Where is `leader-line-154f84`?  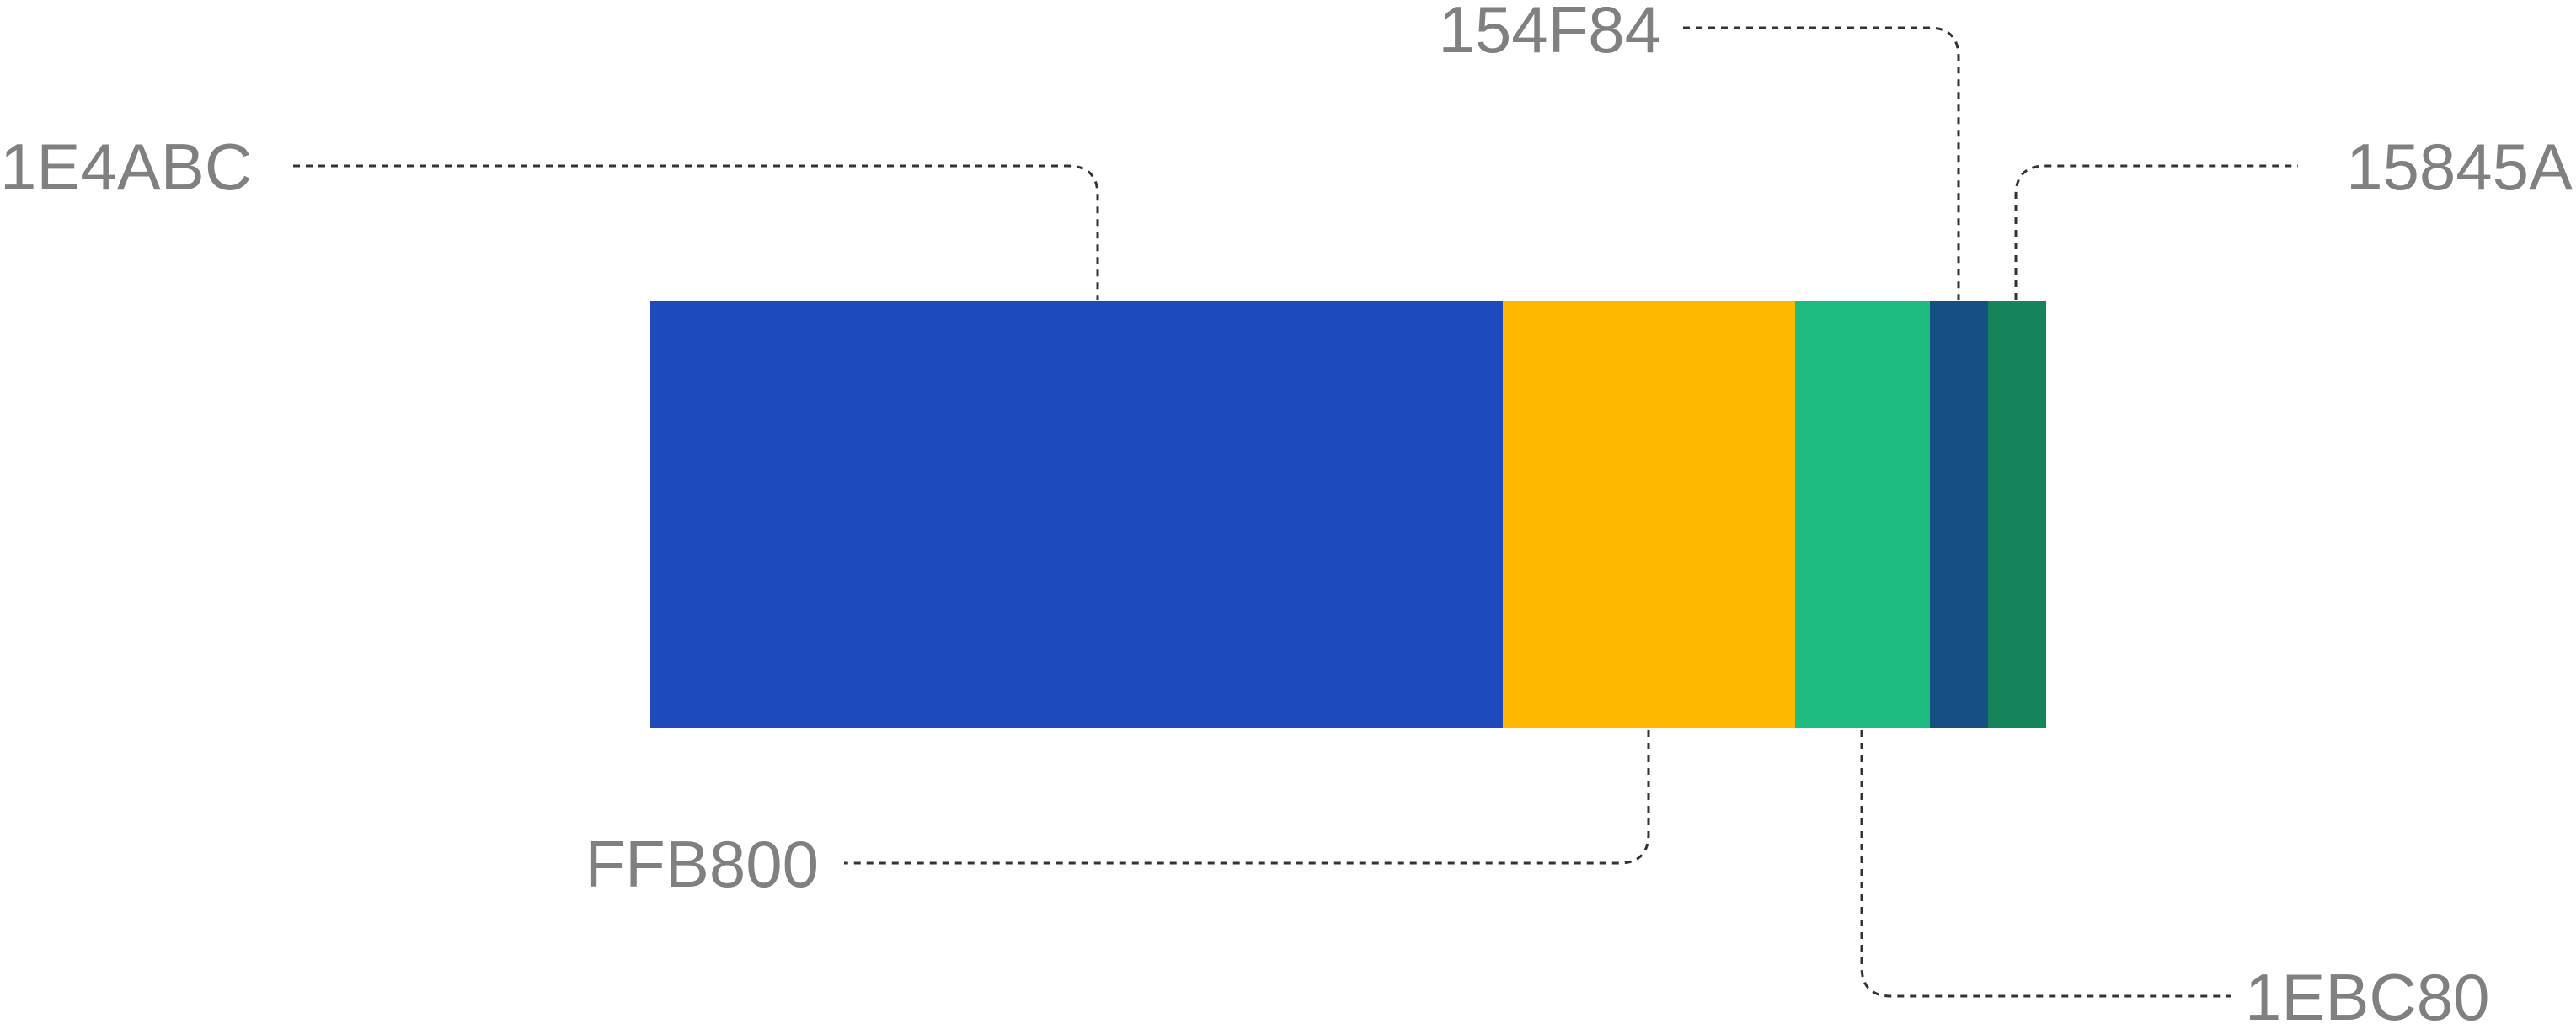
leader-line-154f84 is located at coordinates (1821, 163).